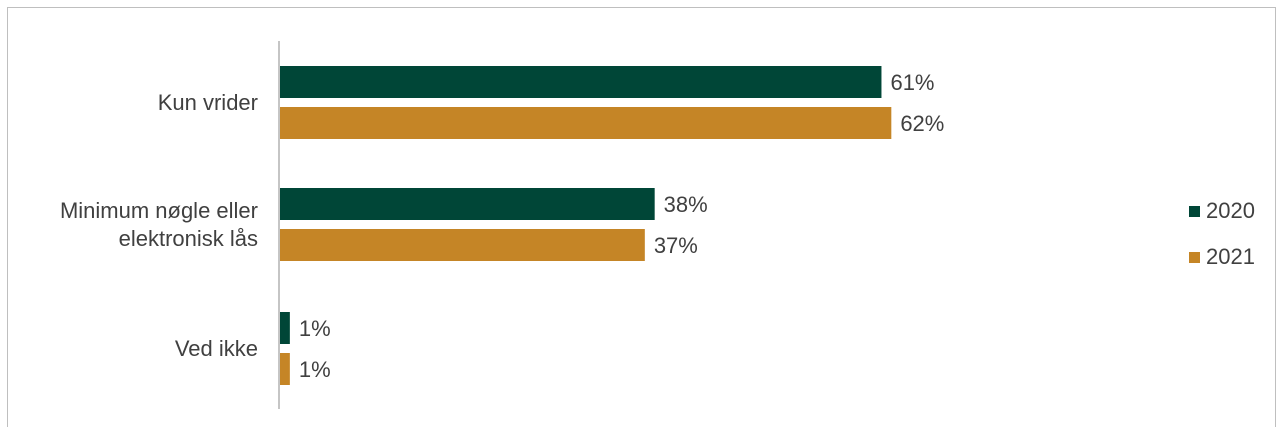 The height and width of the screenshot is (433, 1283). I want to click on legend-swatch-2021, so click(1194, 257).